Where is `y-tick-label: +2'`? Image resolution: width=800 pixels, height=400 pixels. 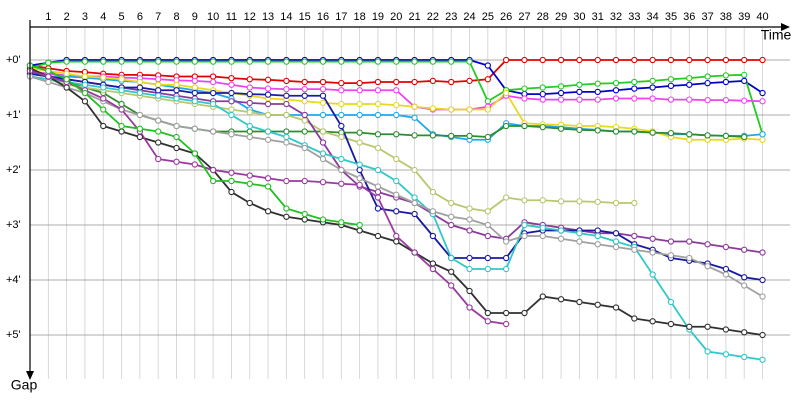 y-tick-label: +2' is located at coordinates (13, 170).